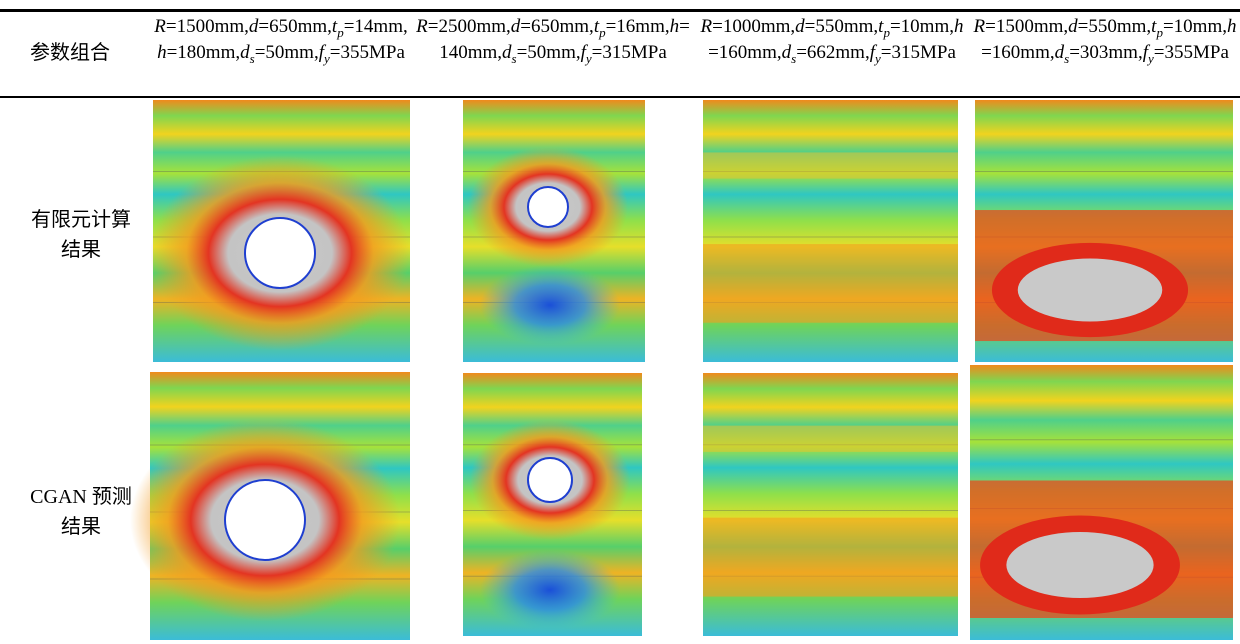 The width and height of the screenshot is (1240, 644). Describe the element at coordinates (70, 53) in the screenshot. I see `header-label: 参数组合` at that location.